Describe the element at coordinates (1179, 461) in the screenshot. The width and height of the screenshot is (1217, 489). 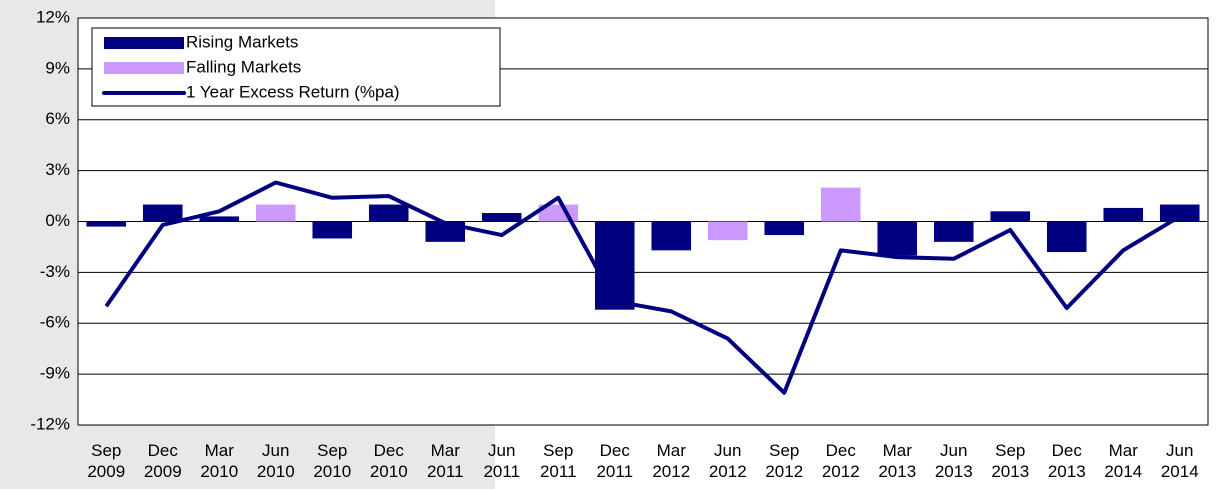
I see `x-tick-label: Jun 2014` at that location.